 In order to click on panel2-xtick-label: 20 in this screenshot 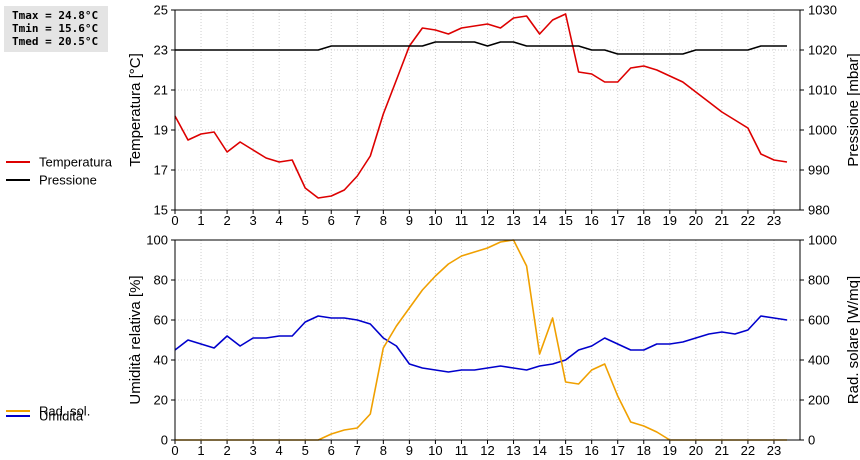, I will do `click(696, 450)`.